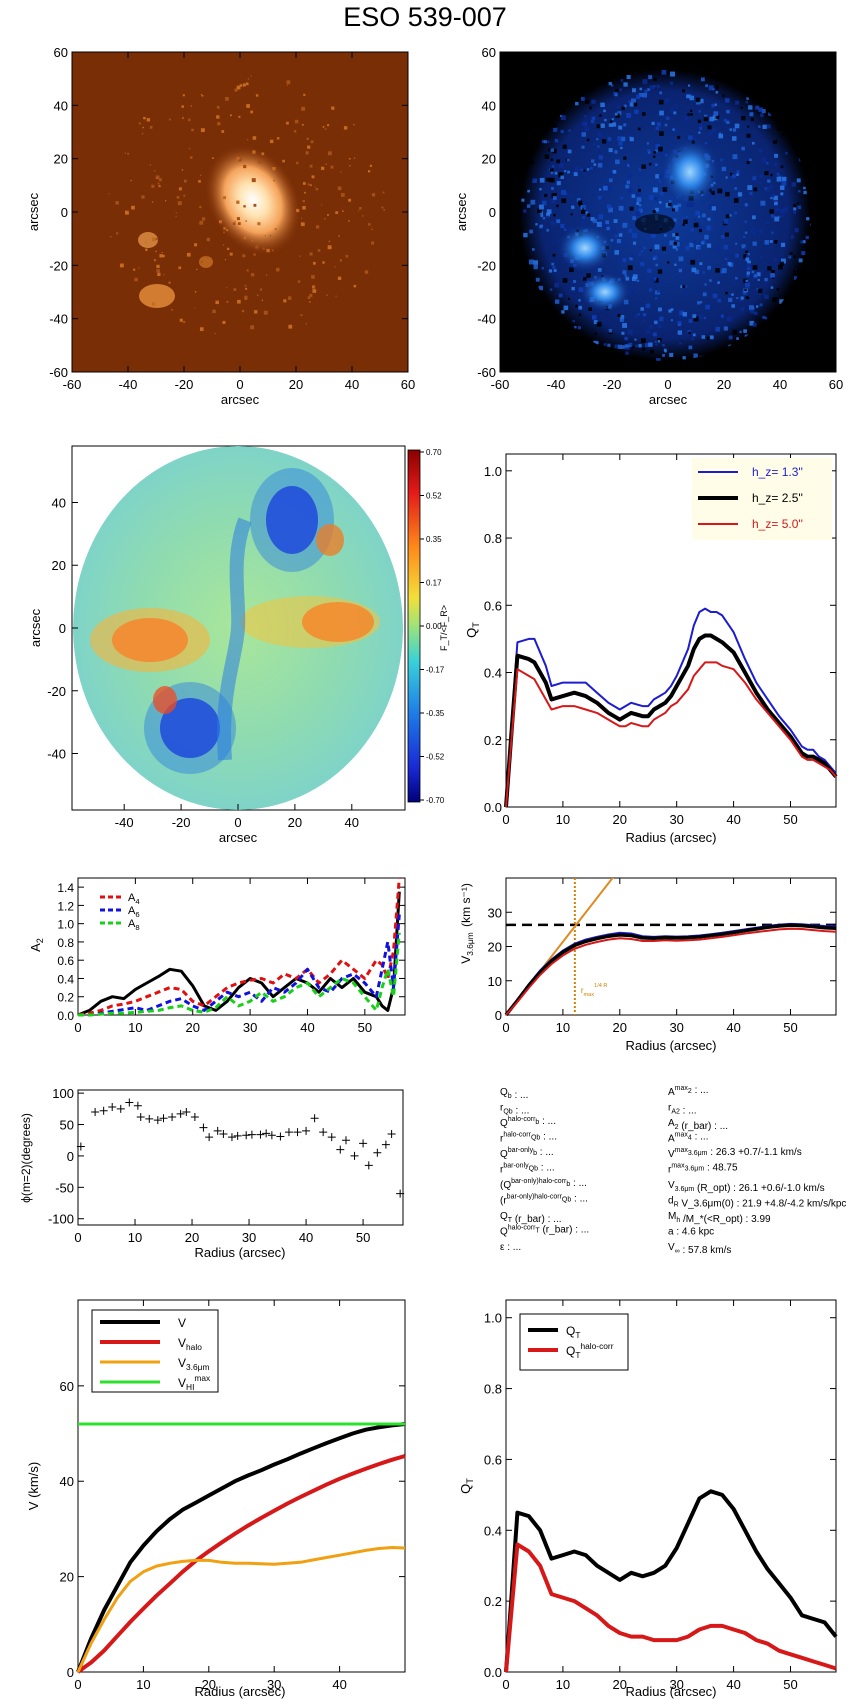 This screenshot has height=1700, width=850. What do you see at coordinates (590, 1350) in the screenshot?
I see `legend-label: QThalo-corr` at bounding box center [590, 1350].